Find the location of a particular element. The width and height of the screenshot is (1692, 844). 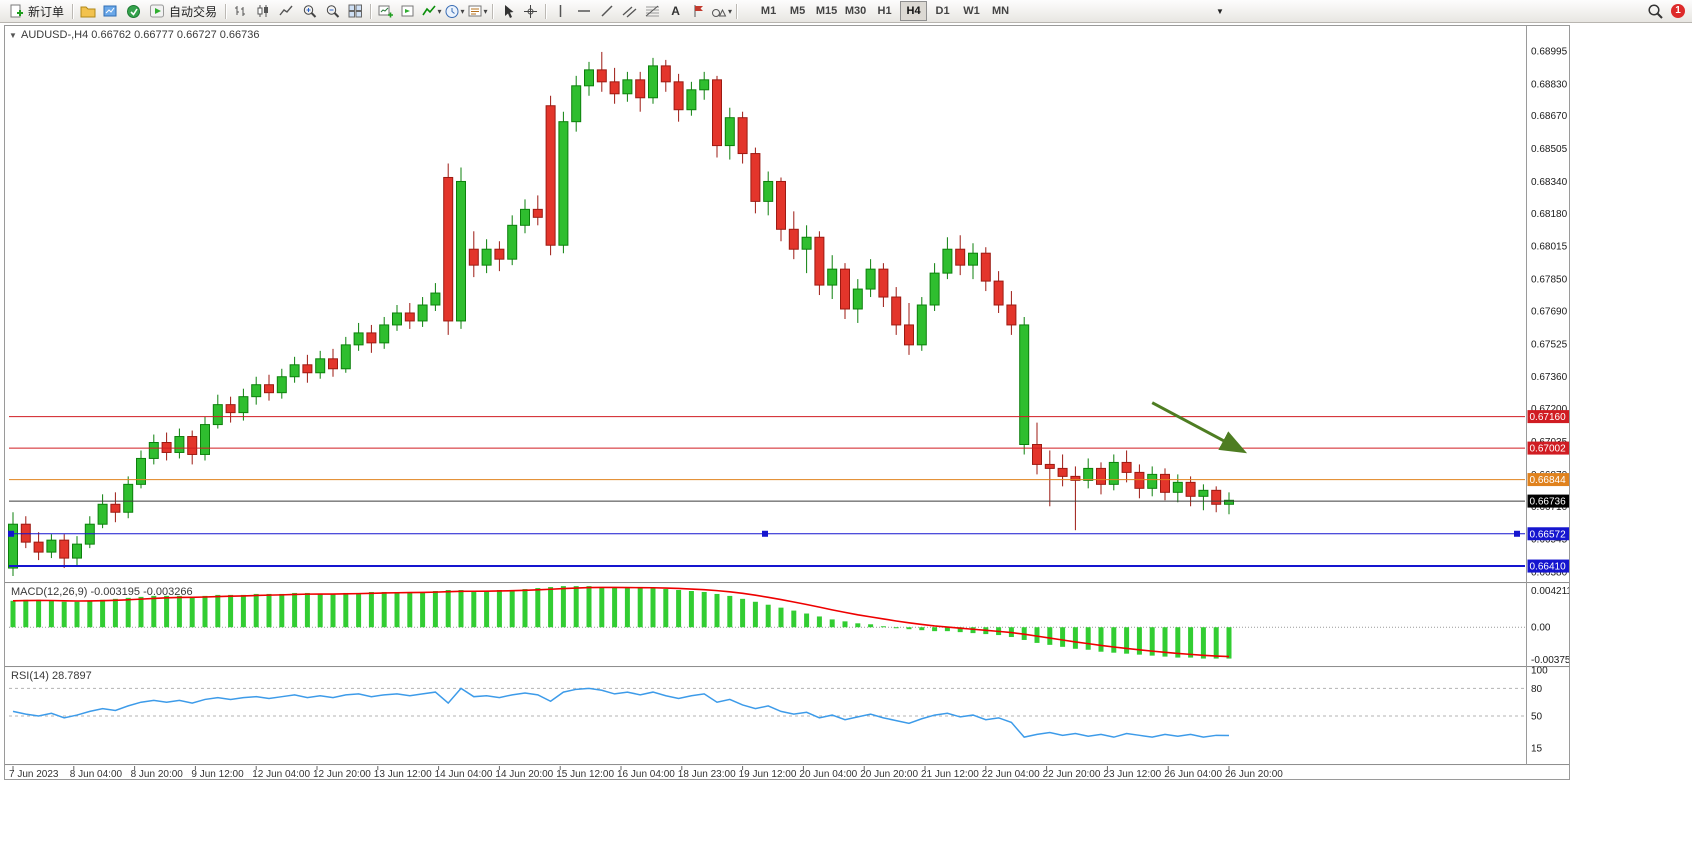

search-button is located at coordinates (1655, 14).